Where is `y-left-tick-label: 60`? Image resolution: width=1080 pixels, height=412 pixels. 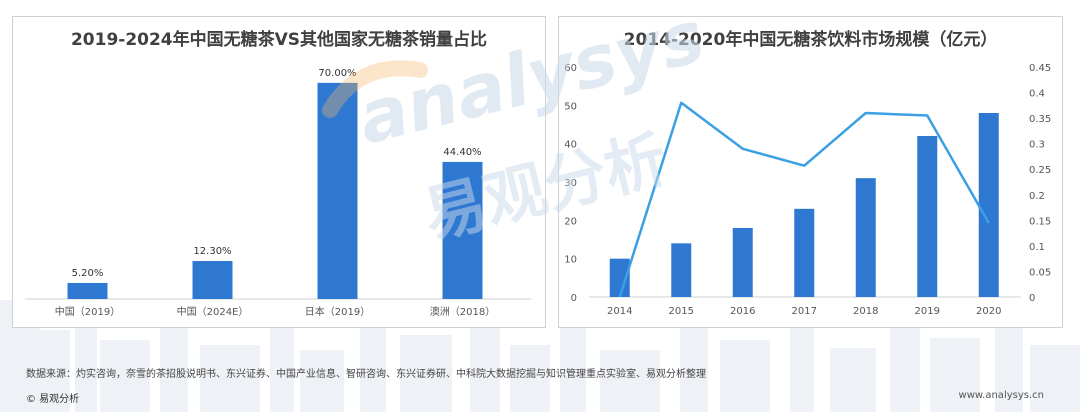
y-left-tick-label: 60 is located at coordinates (570, 68).